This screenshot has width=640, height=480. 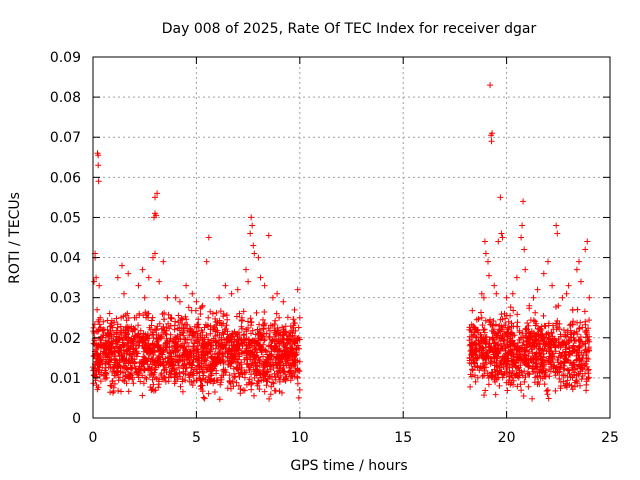 What do you see at coordinates (15, 238) in the screenshot?
I see `y-axis-label: ROTI / TECUs` at bounding box center [15, 238].